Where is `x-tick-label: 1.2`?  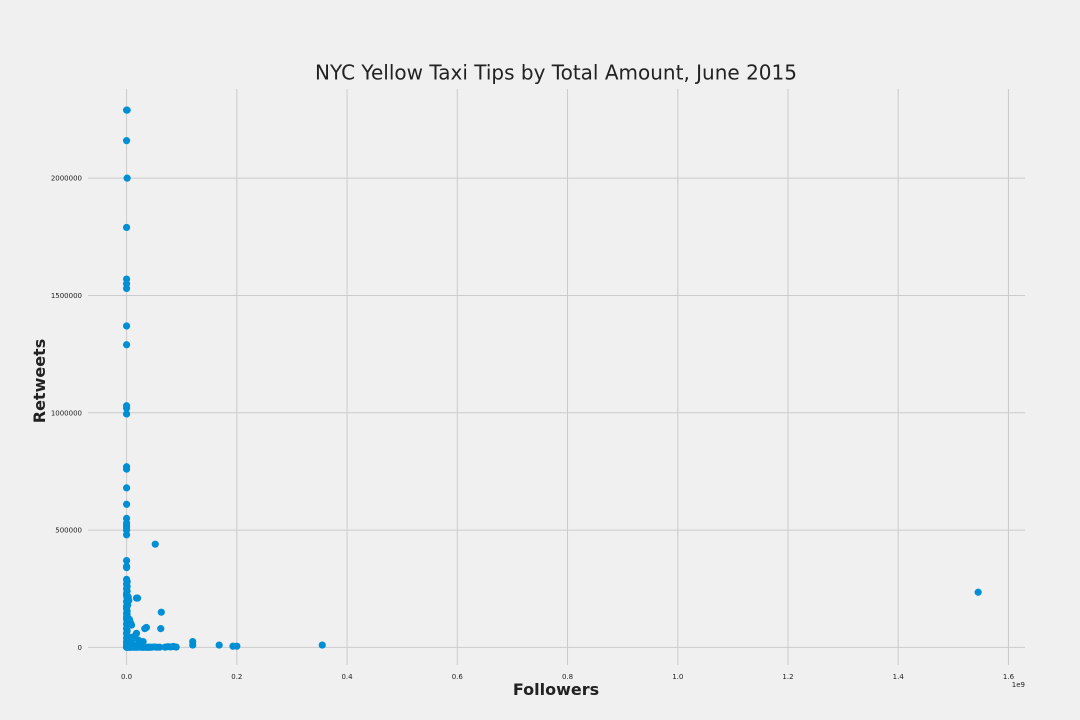
x-tick-label: 1.2 is located at coordinates (787, 677).